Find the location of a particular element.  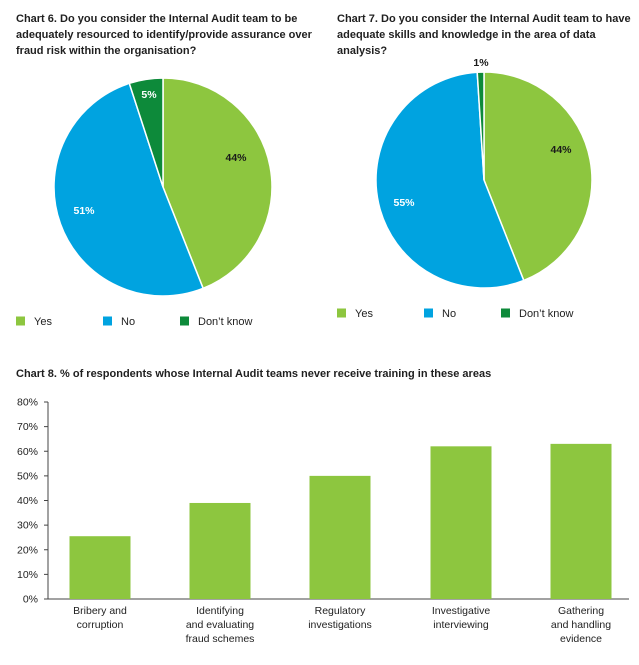

chart6-legend-swatch-no is located at coordinates (107, 321).